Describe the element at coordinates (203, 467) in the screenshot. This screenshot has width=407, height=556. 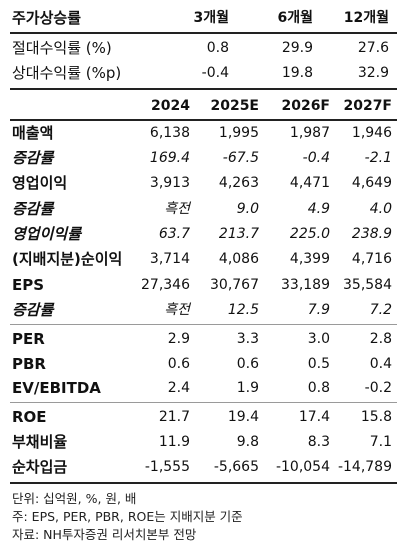
I see `table-row: 순차입금 -1,555 -5,665 -10,054 -14,789` at that location.